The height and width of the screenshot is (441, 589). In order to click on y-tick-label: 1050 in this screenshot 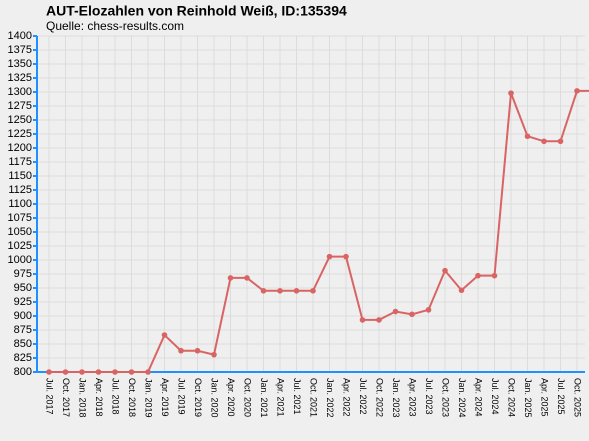, I will do `click(20, 232)`.